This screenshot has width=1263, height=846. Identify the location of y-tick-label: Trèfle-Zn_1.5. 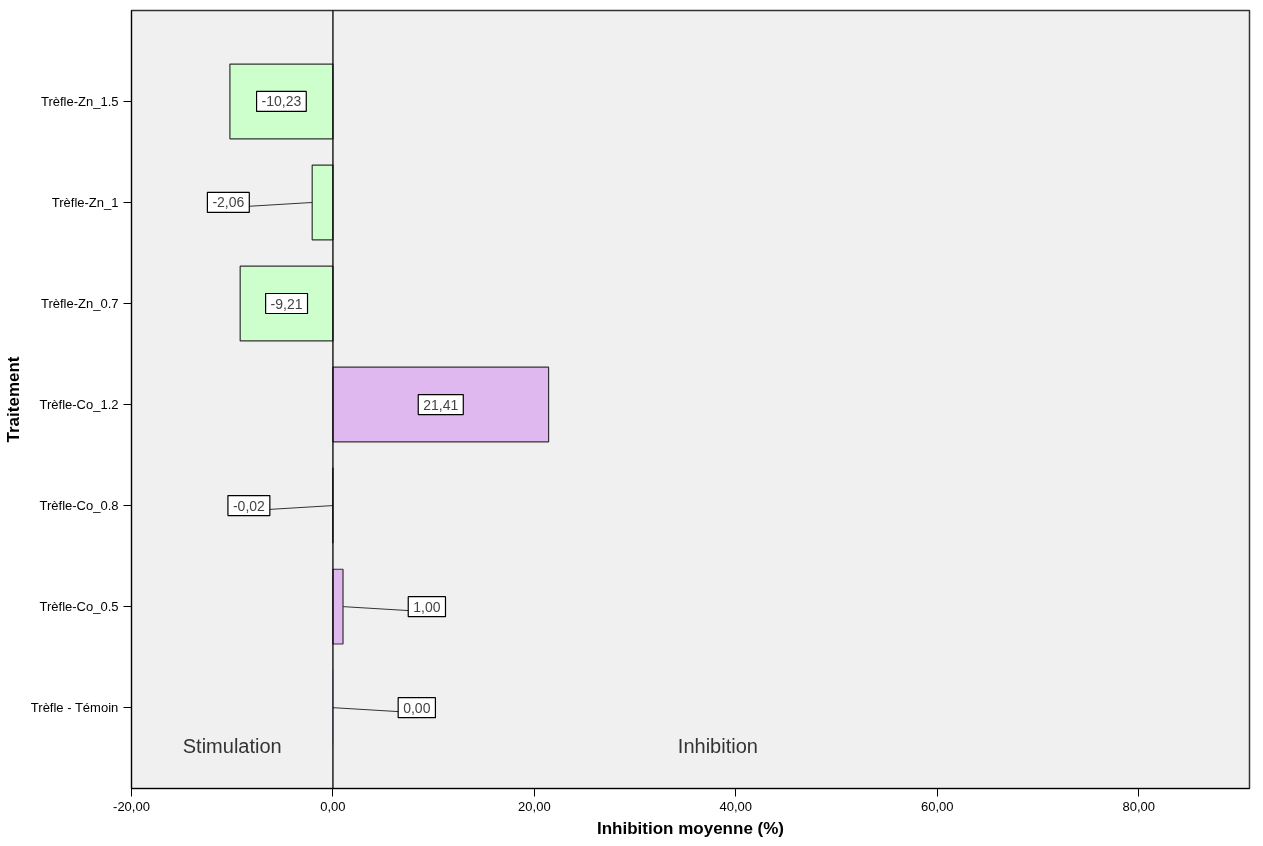
(79, 101).